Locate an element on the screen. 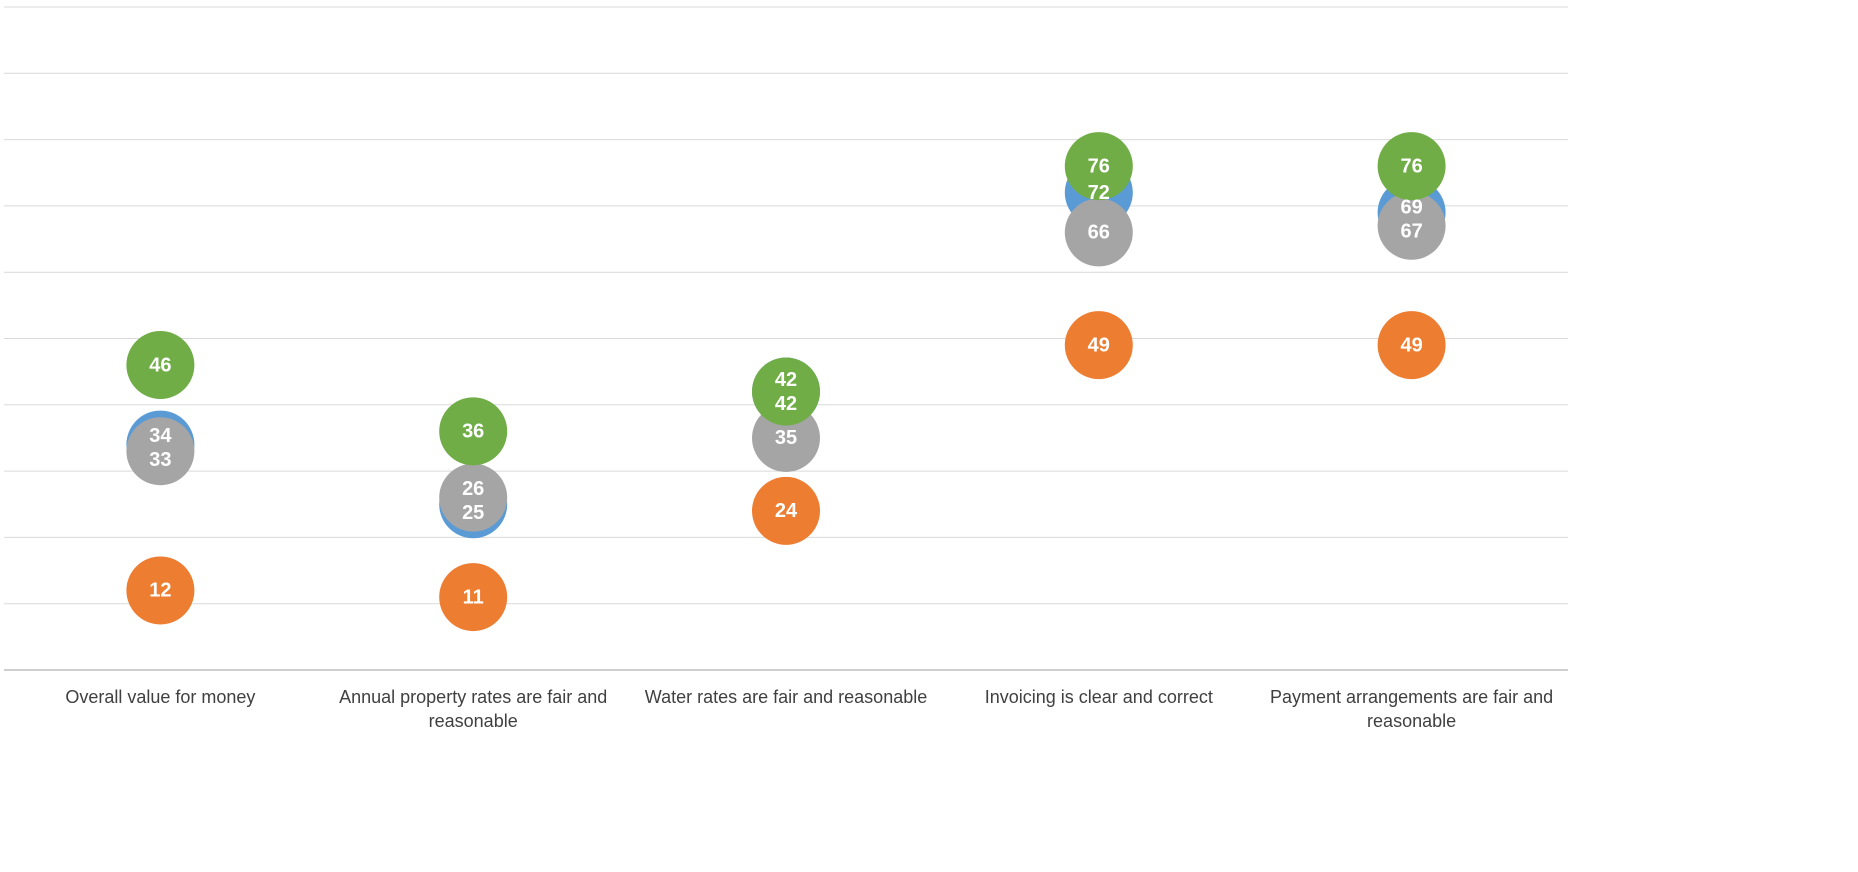 This screenshot has height=872, width=1858. data-label: 36 is located at coordinates (473, 432).